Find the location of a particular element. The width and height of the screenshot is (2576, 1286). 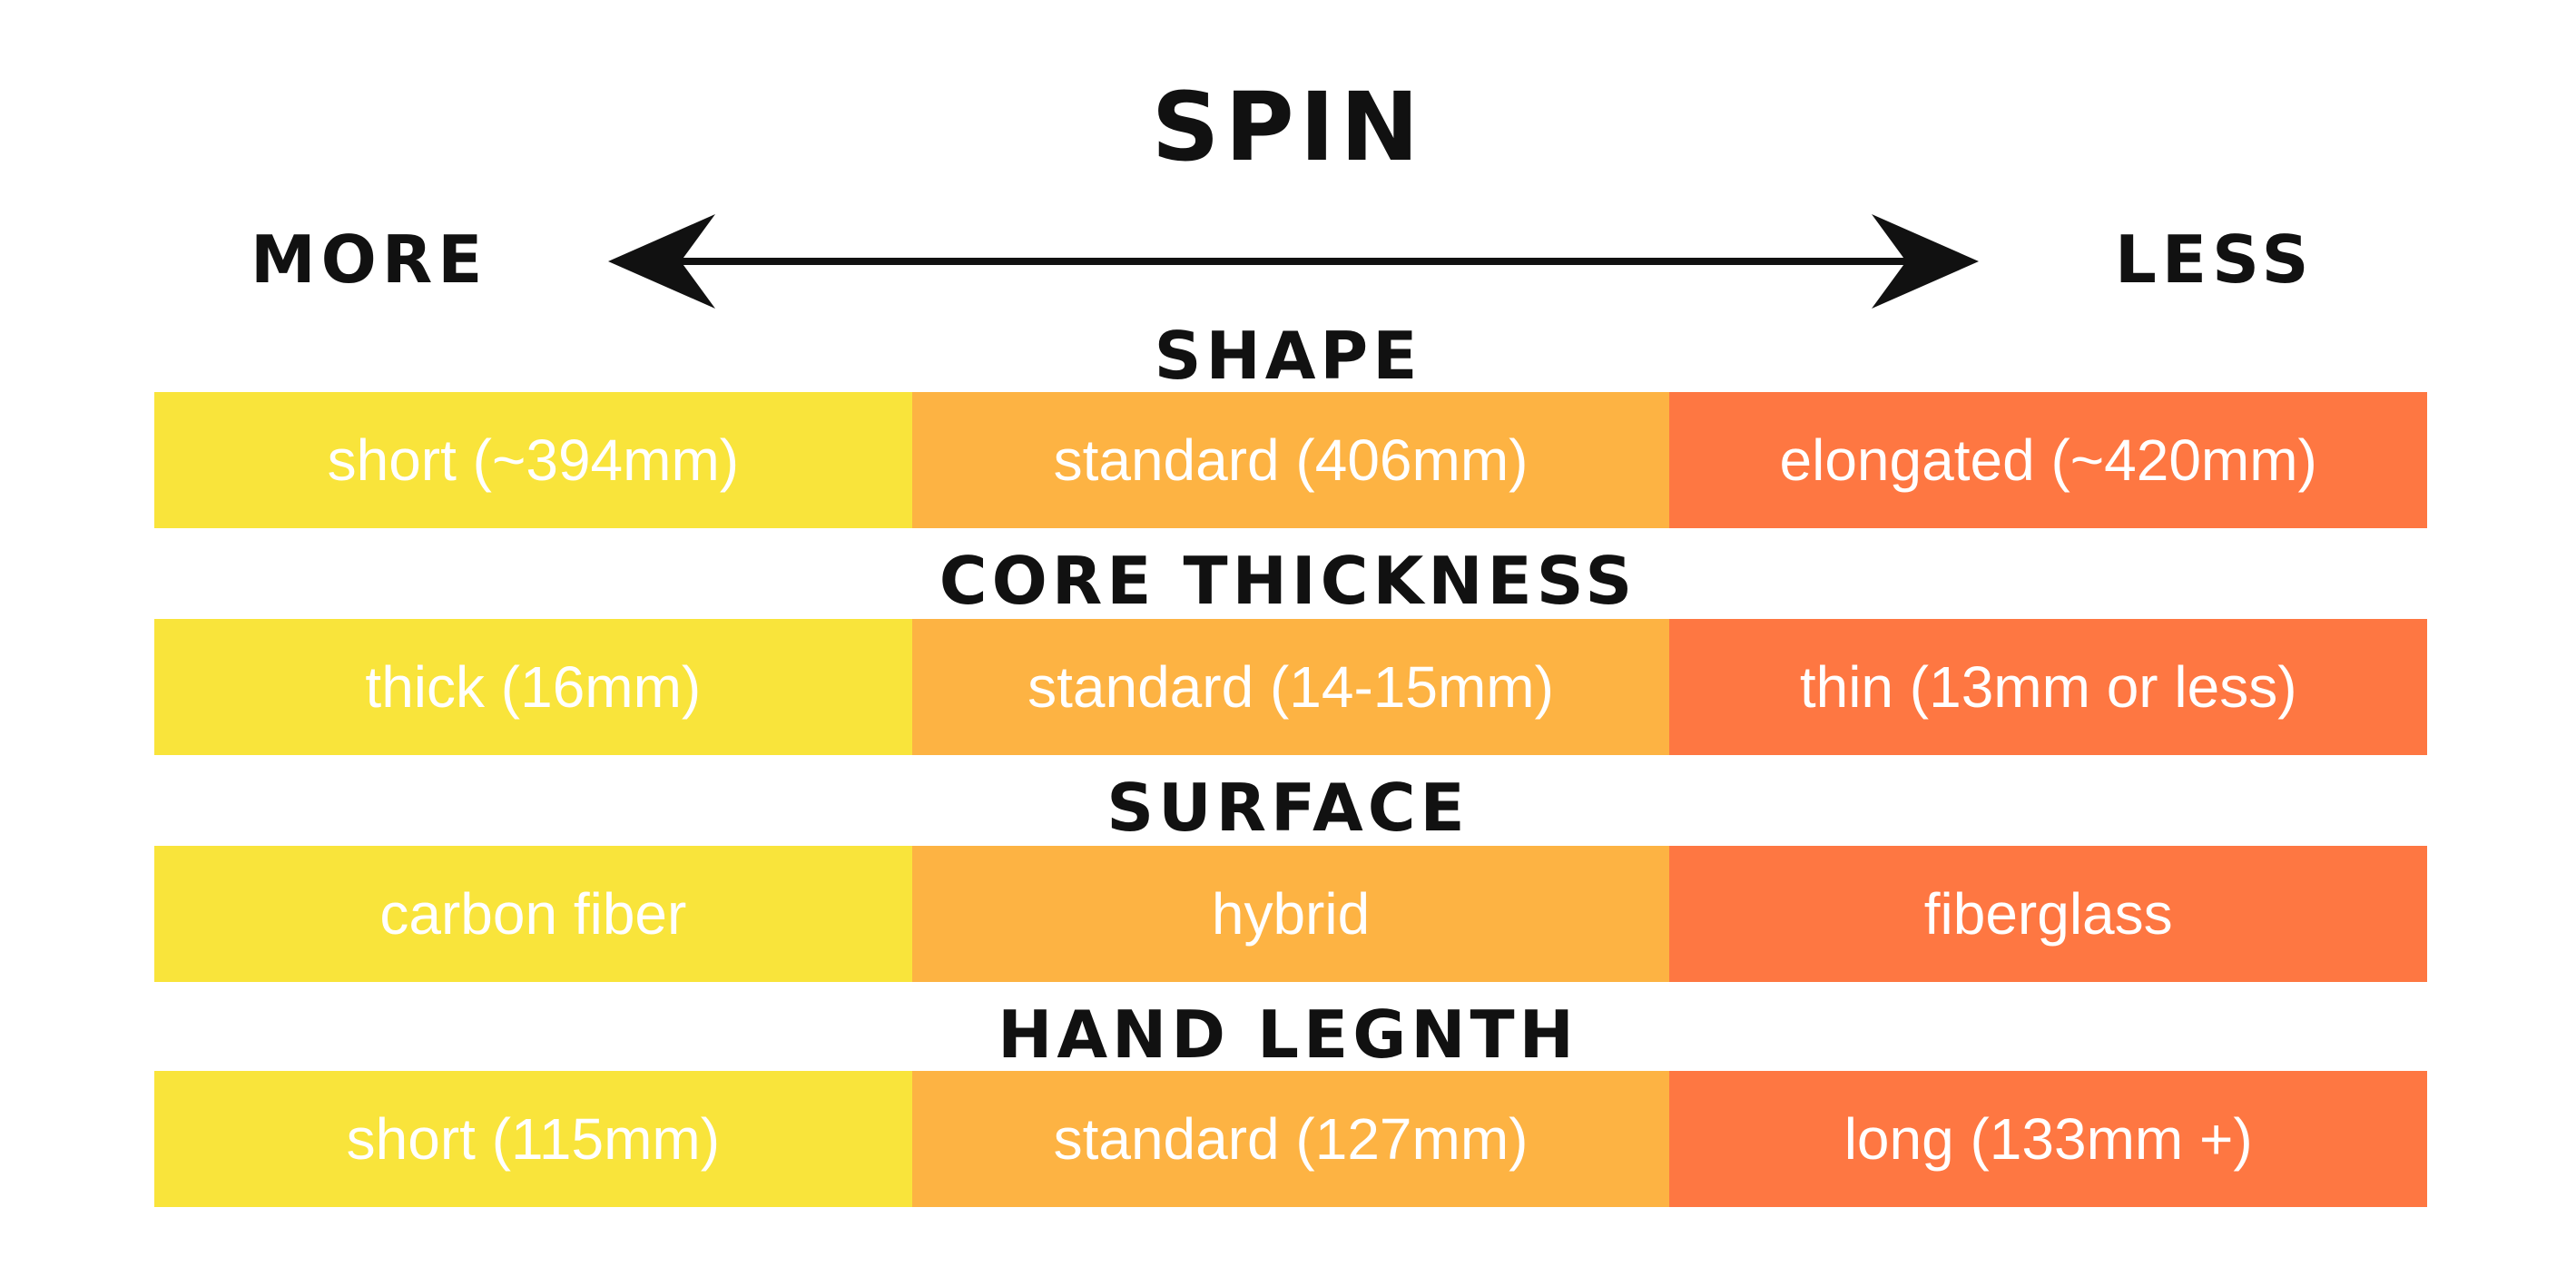

more-label: MORE is located at coordinates (369, 259).